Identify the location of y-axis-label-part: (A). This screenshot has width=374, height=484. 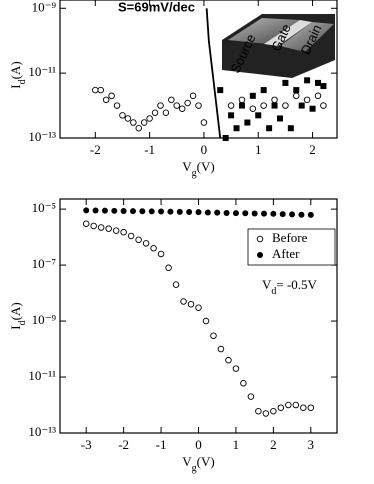
(15, 70).